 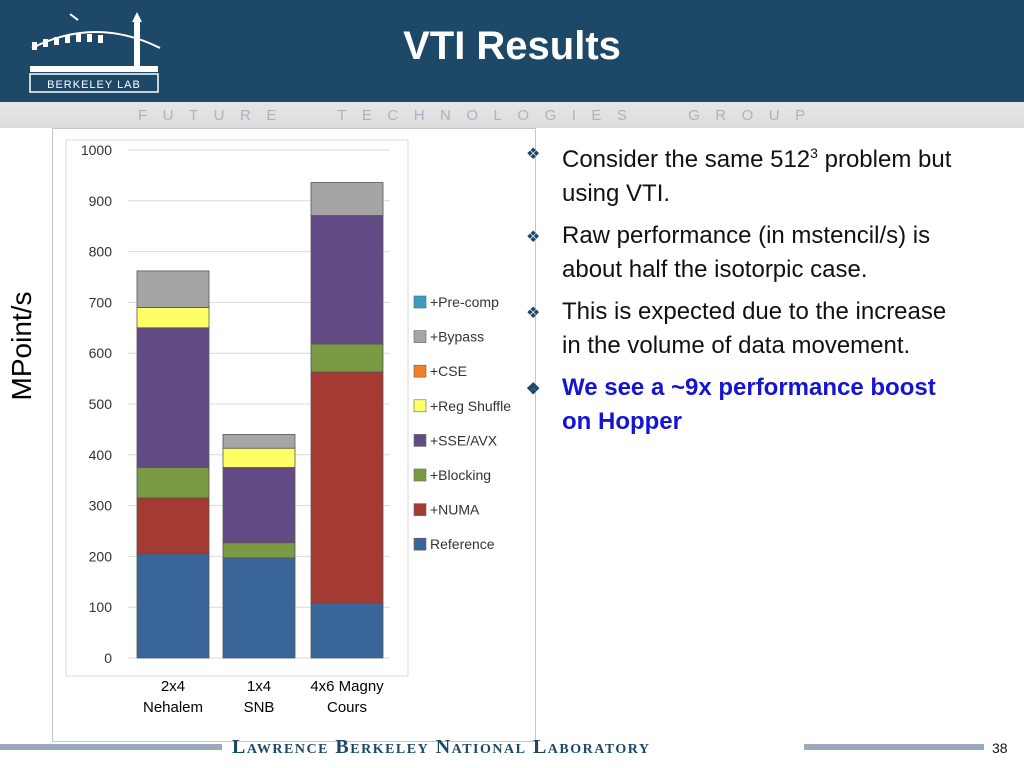 I want to click on bullet-superscript: 3, so click(x=814, y=153).